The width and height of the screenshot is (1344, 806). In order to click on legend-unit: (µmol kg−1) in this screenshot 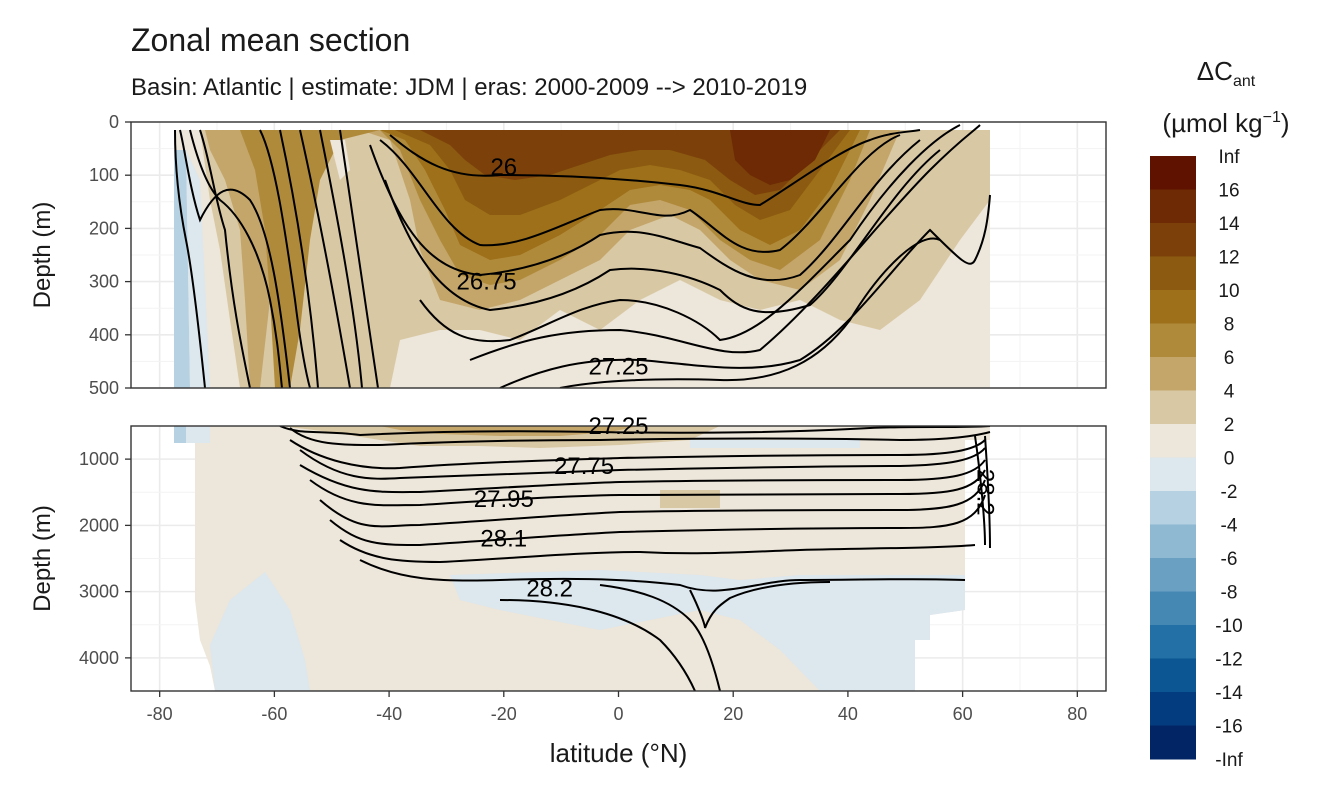, I will do `click(1225, 123)`.